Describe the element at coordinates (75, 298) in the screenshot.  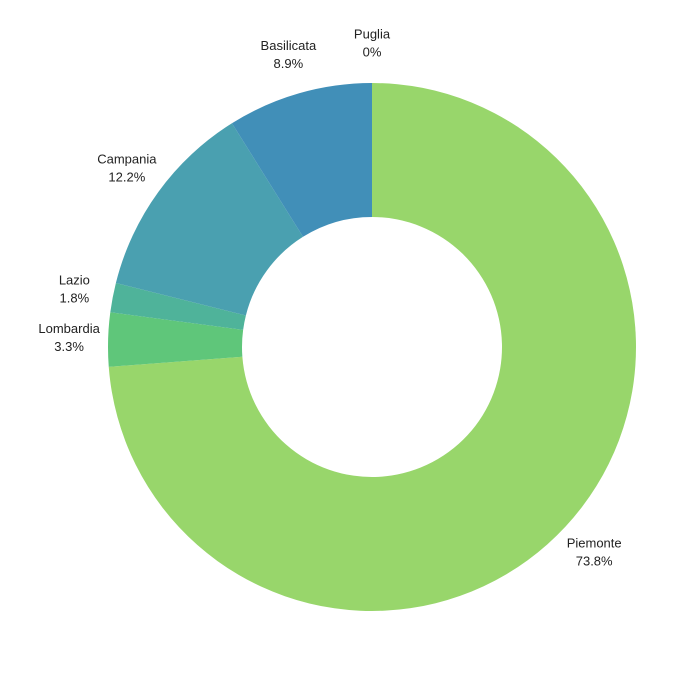
I see `value-label: 1.8%` at that location.